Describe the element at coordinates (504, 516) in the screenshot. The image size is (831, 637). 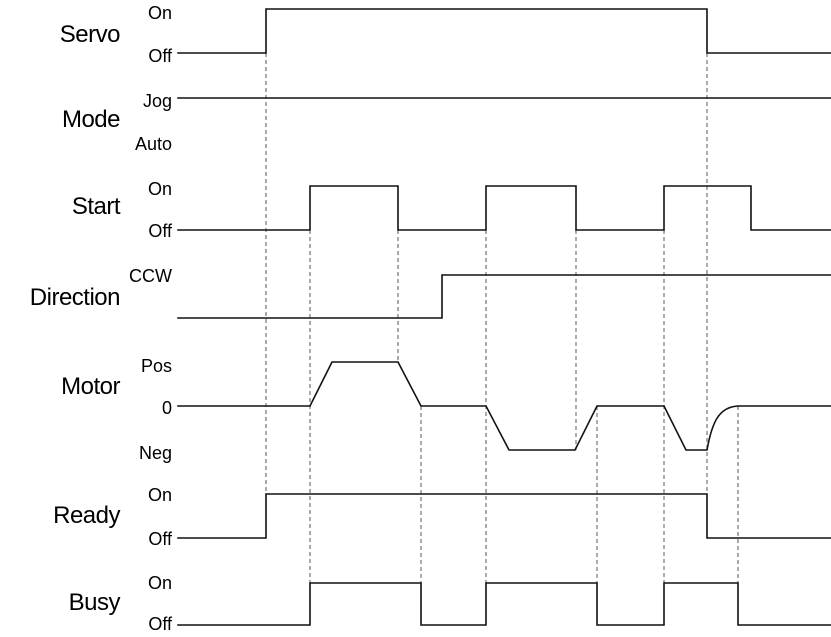
I see `ready-waveform` at that location.